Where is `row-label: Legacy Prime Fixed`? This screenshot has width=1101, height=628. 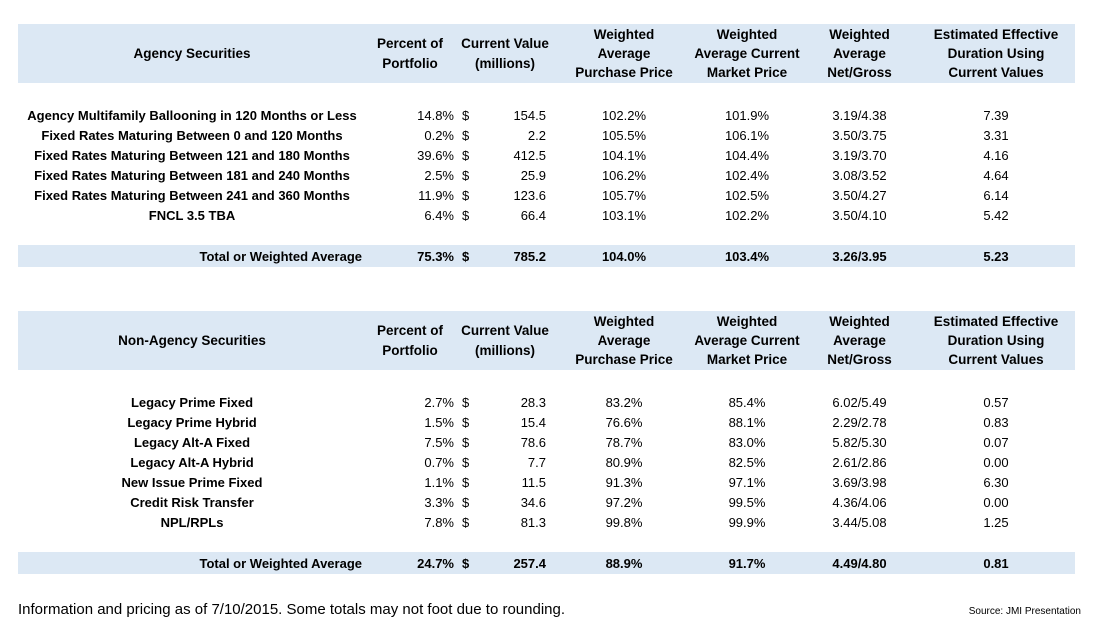 row-label: Legacy Prime Fixed is located at coordinates (192, 402).